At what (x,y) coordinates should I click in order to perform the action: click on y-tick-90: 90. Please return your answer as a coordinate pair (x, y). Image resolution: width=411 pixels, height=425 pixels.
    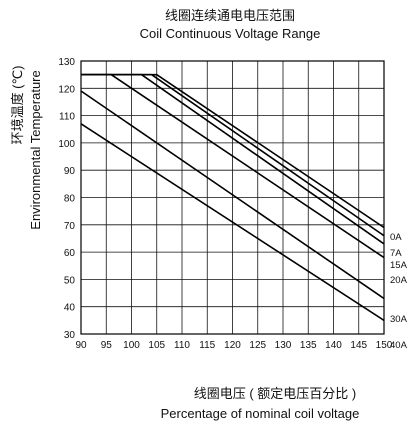
    Looking at the image, I should click on (70, 171).